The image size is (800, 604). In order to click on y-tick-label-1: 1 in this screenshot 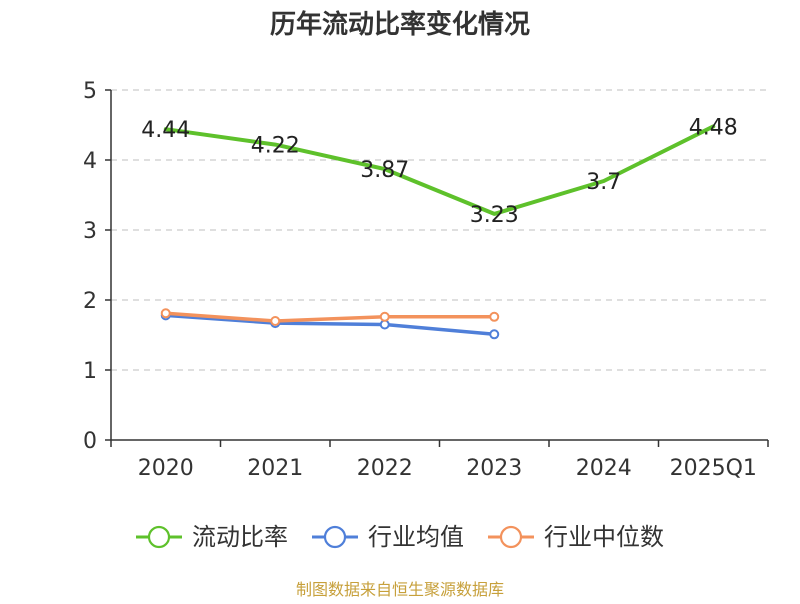, I will do `click(90, 371)`.